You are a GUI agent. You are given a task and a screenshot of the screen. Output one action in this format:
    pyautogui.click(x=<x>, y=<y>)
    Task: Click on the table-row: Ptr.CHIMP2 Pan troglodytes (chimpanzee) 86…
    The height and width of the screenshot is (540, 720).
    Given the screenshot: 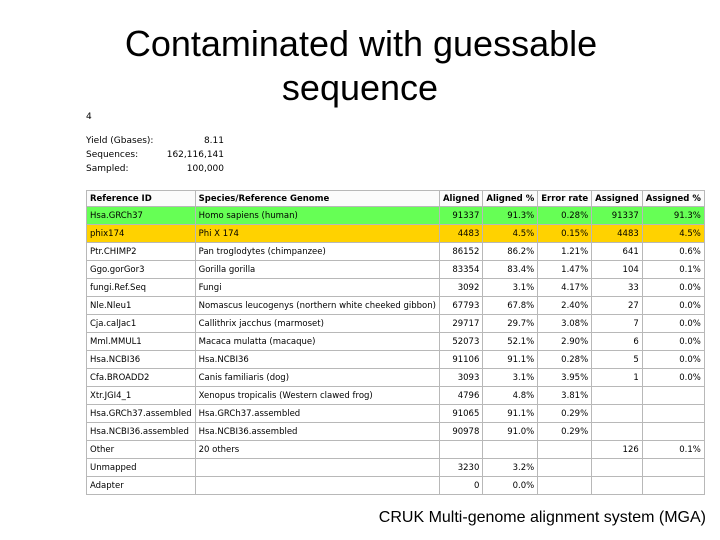 What is the action you would take?
    pyautogui.click(x=395, y=251)
    